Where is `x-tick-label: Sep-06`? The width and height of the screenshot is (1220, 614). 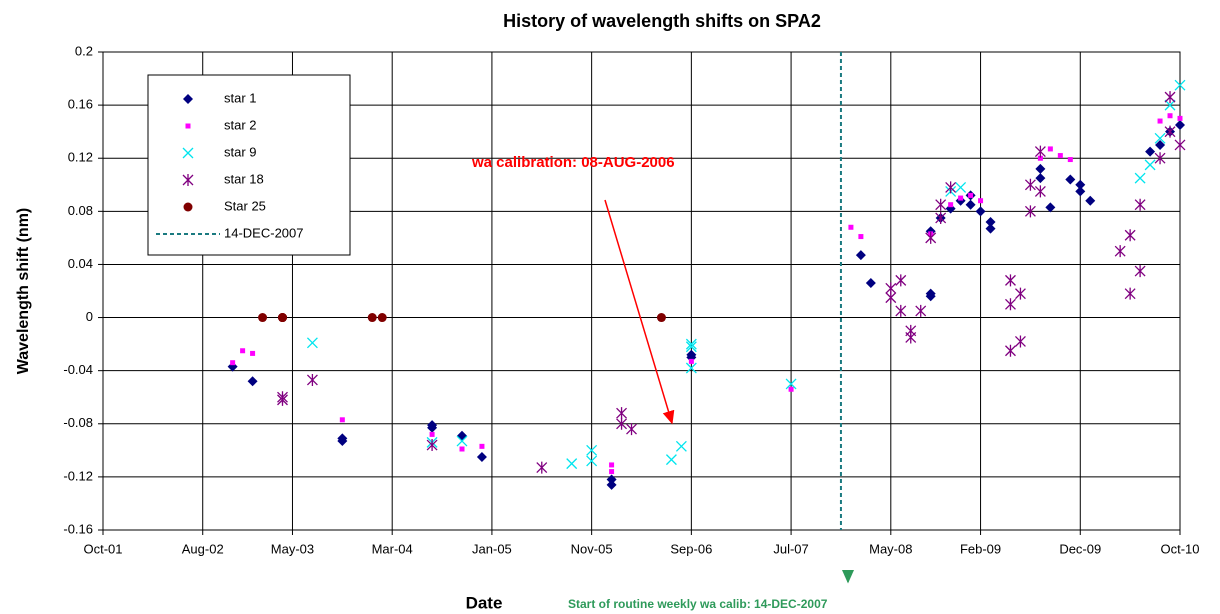 x-tick-label: Sep-06 is located at coordinates (691, 548).